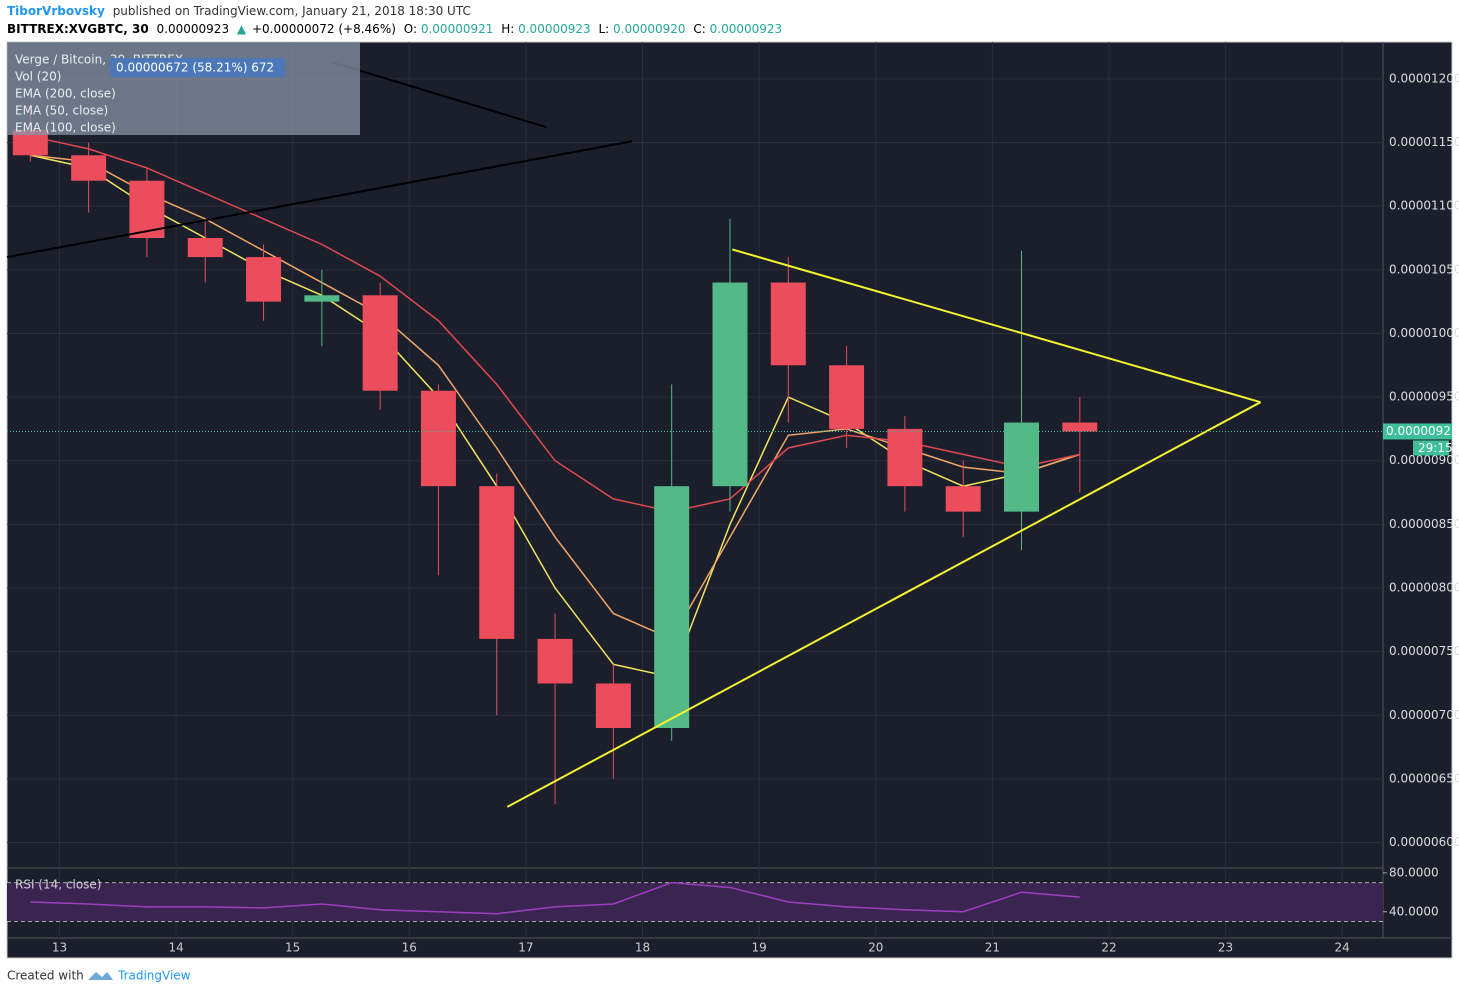 The width and height of the screenshot is (1459, 994). I want to click on c-label: C:, so click(699, 29).